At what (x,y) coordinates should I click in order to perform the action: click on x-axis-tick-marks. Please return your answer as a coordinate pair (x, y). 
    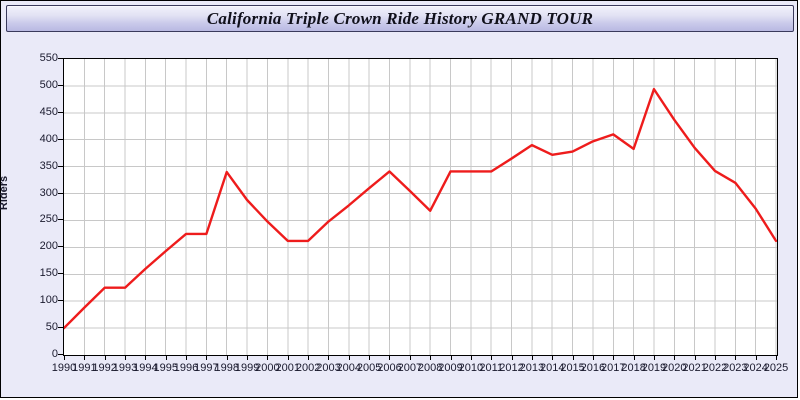
    Looking at the image, I should click on (420, 358).